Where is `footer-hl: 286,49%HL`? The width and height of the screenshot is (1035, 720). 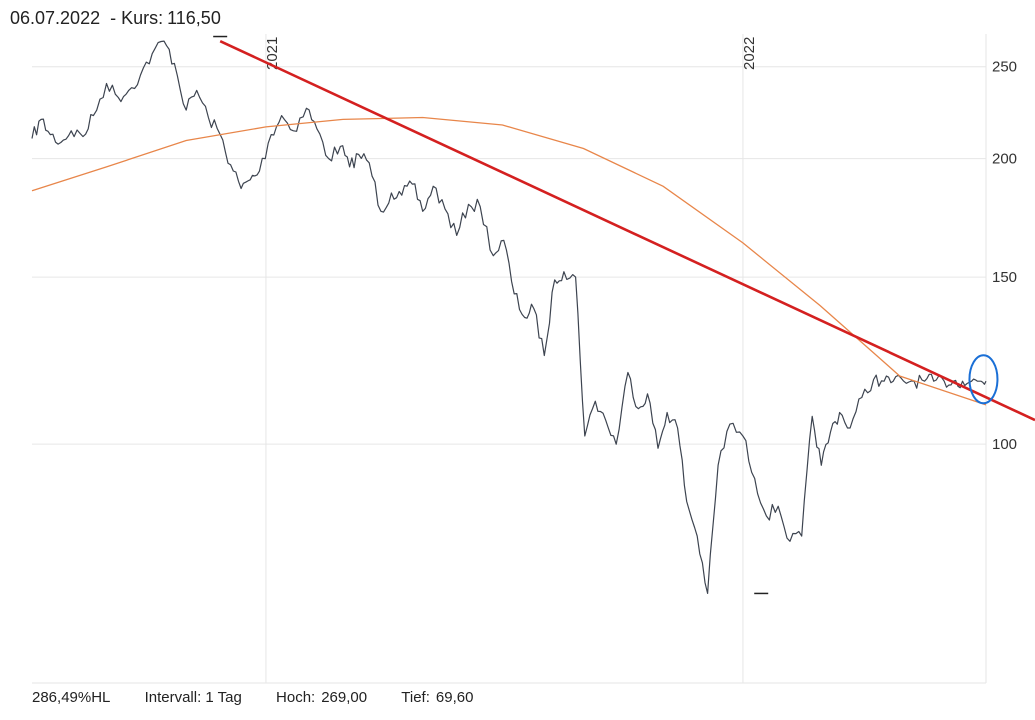 footer-hl: 286,49%HL is located at coordinates (71, 697).